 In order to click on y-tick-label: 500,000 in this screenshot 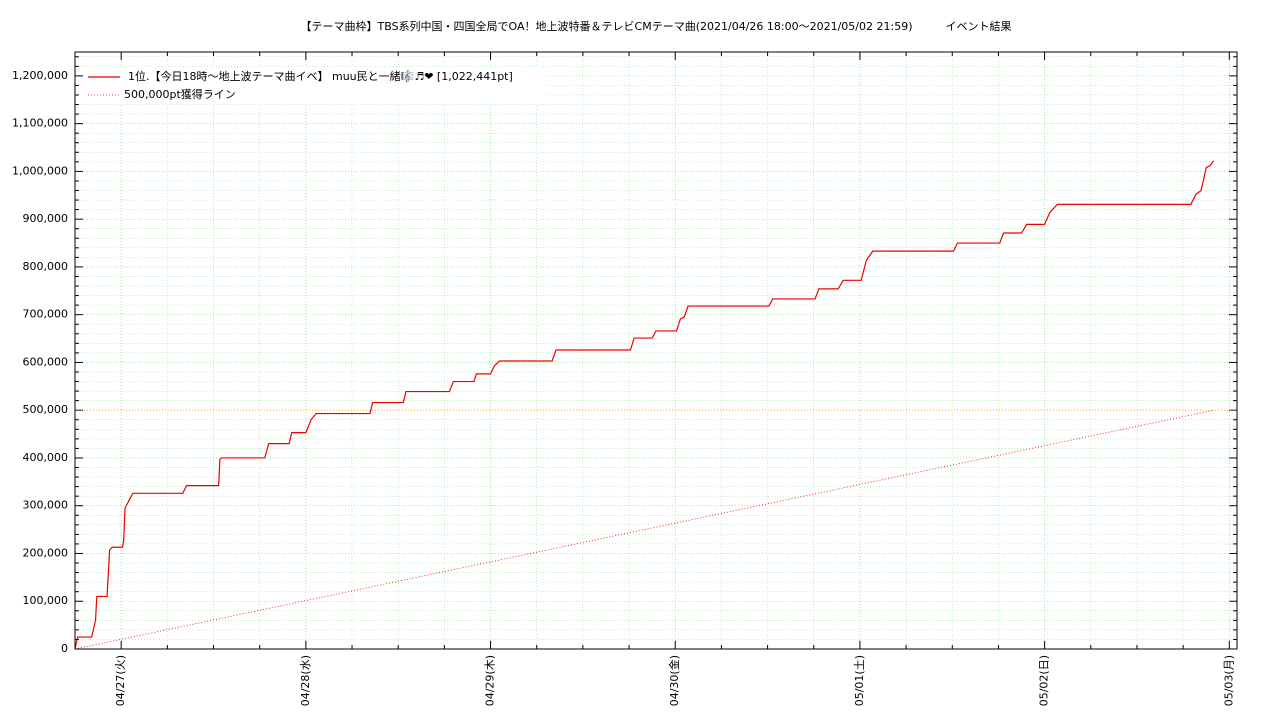, I will do `click(46, 409)`.